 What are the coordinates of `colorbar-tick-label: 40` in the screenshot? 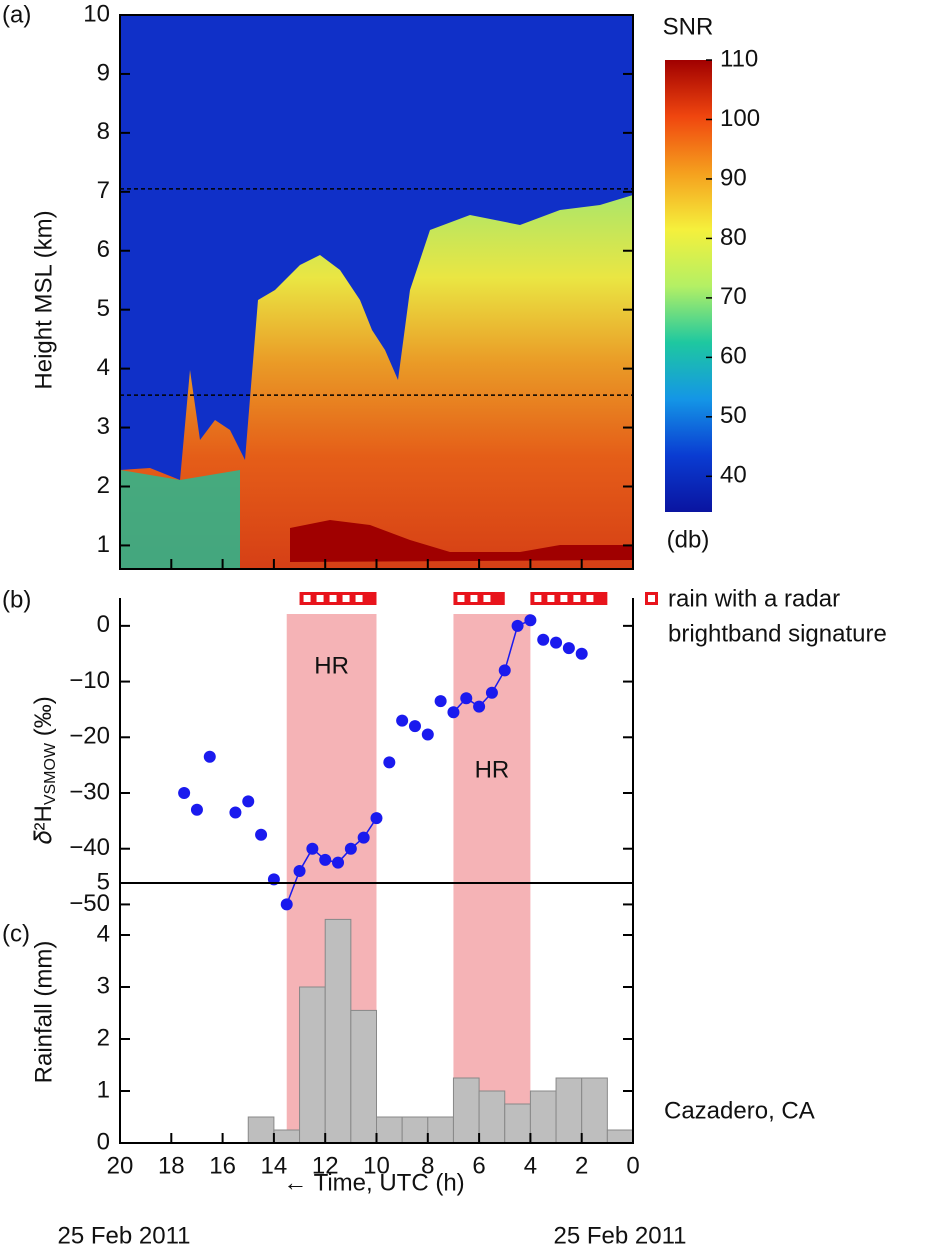 It's located at (733, 475).